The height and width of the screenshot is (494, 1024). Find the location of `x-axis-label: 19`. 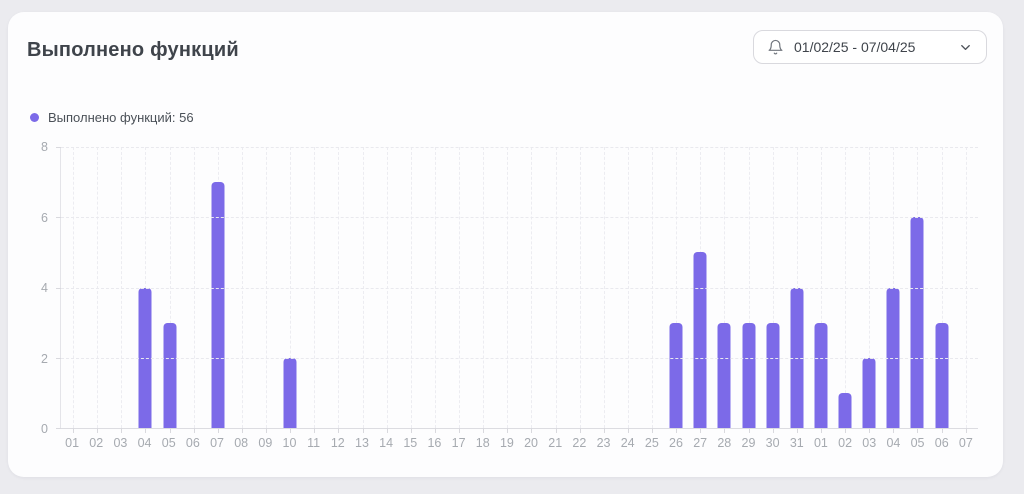

x-axis-label: 19 is located at coordinates (506, 443).